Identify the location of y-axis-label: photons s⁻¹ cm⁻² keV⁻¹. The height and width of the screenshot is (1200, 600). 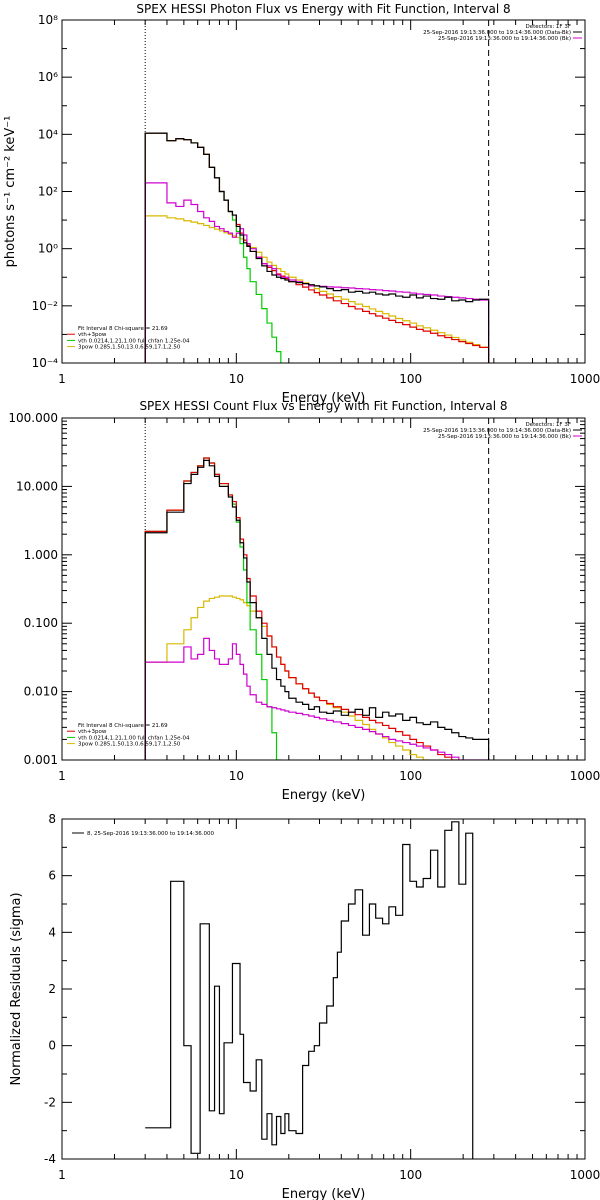
(10, 192).